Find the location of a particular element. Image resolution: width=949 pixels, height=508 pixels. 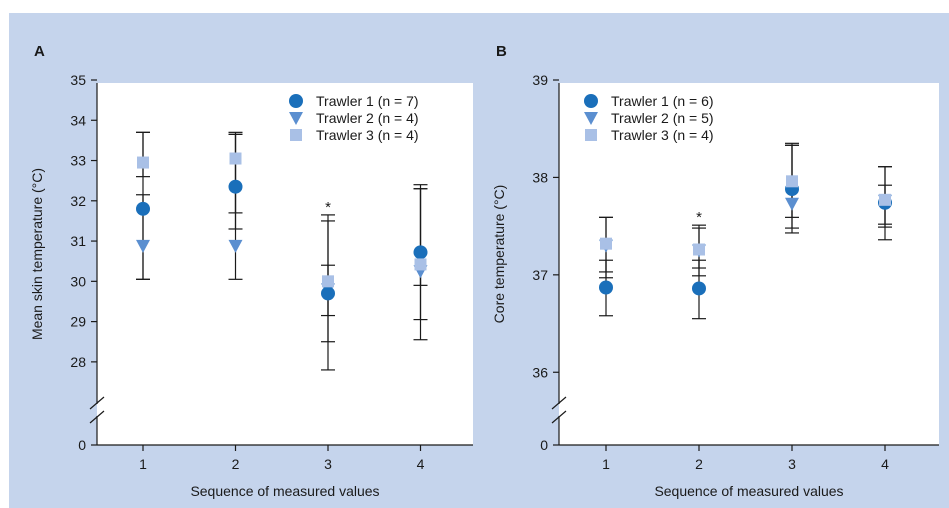

y-tick-label: 28 is located at coordinates (78, 362).